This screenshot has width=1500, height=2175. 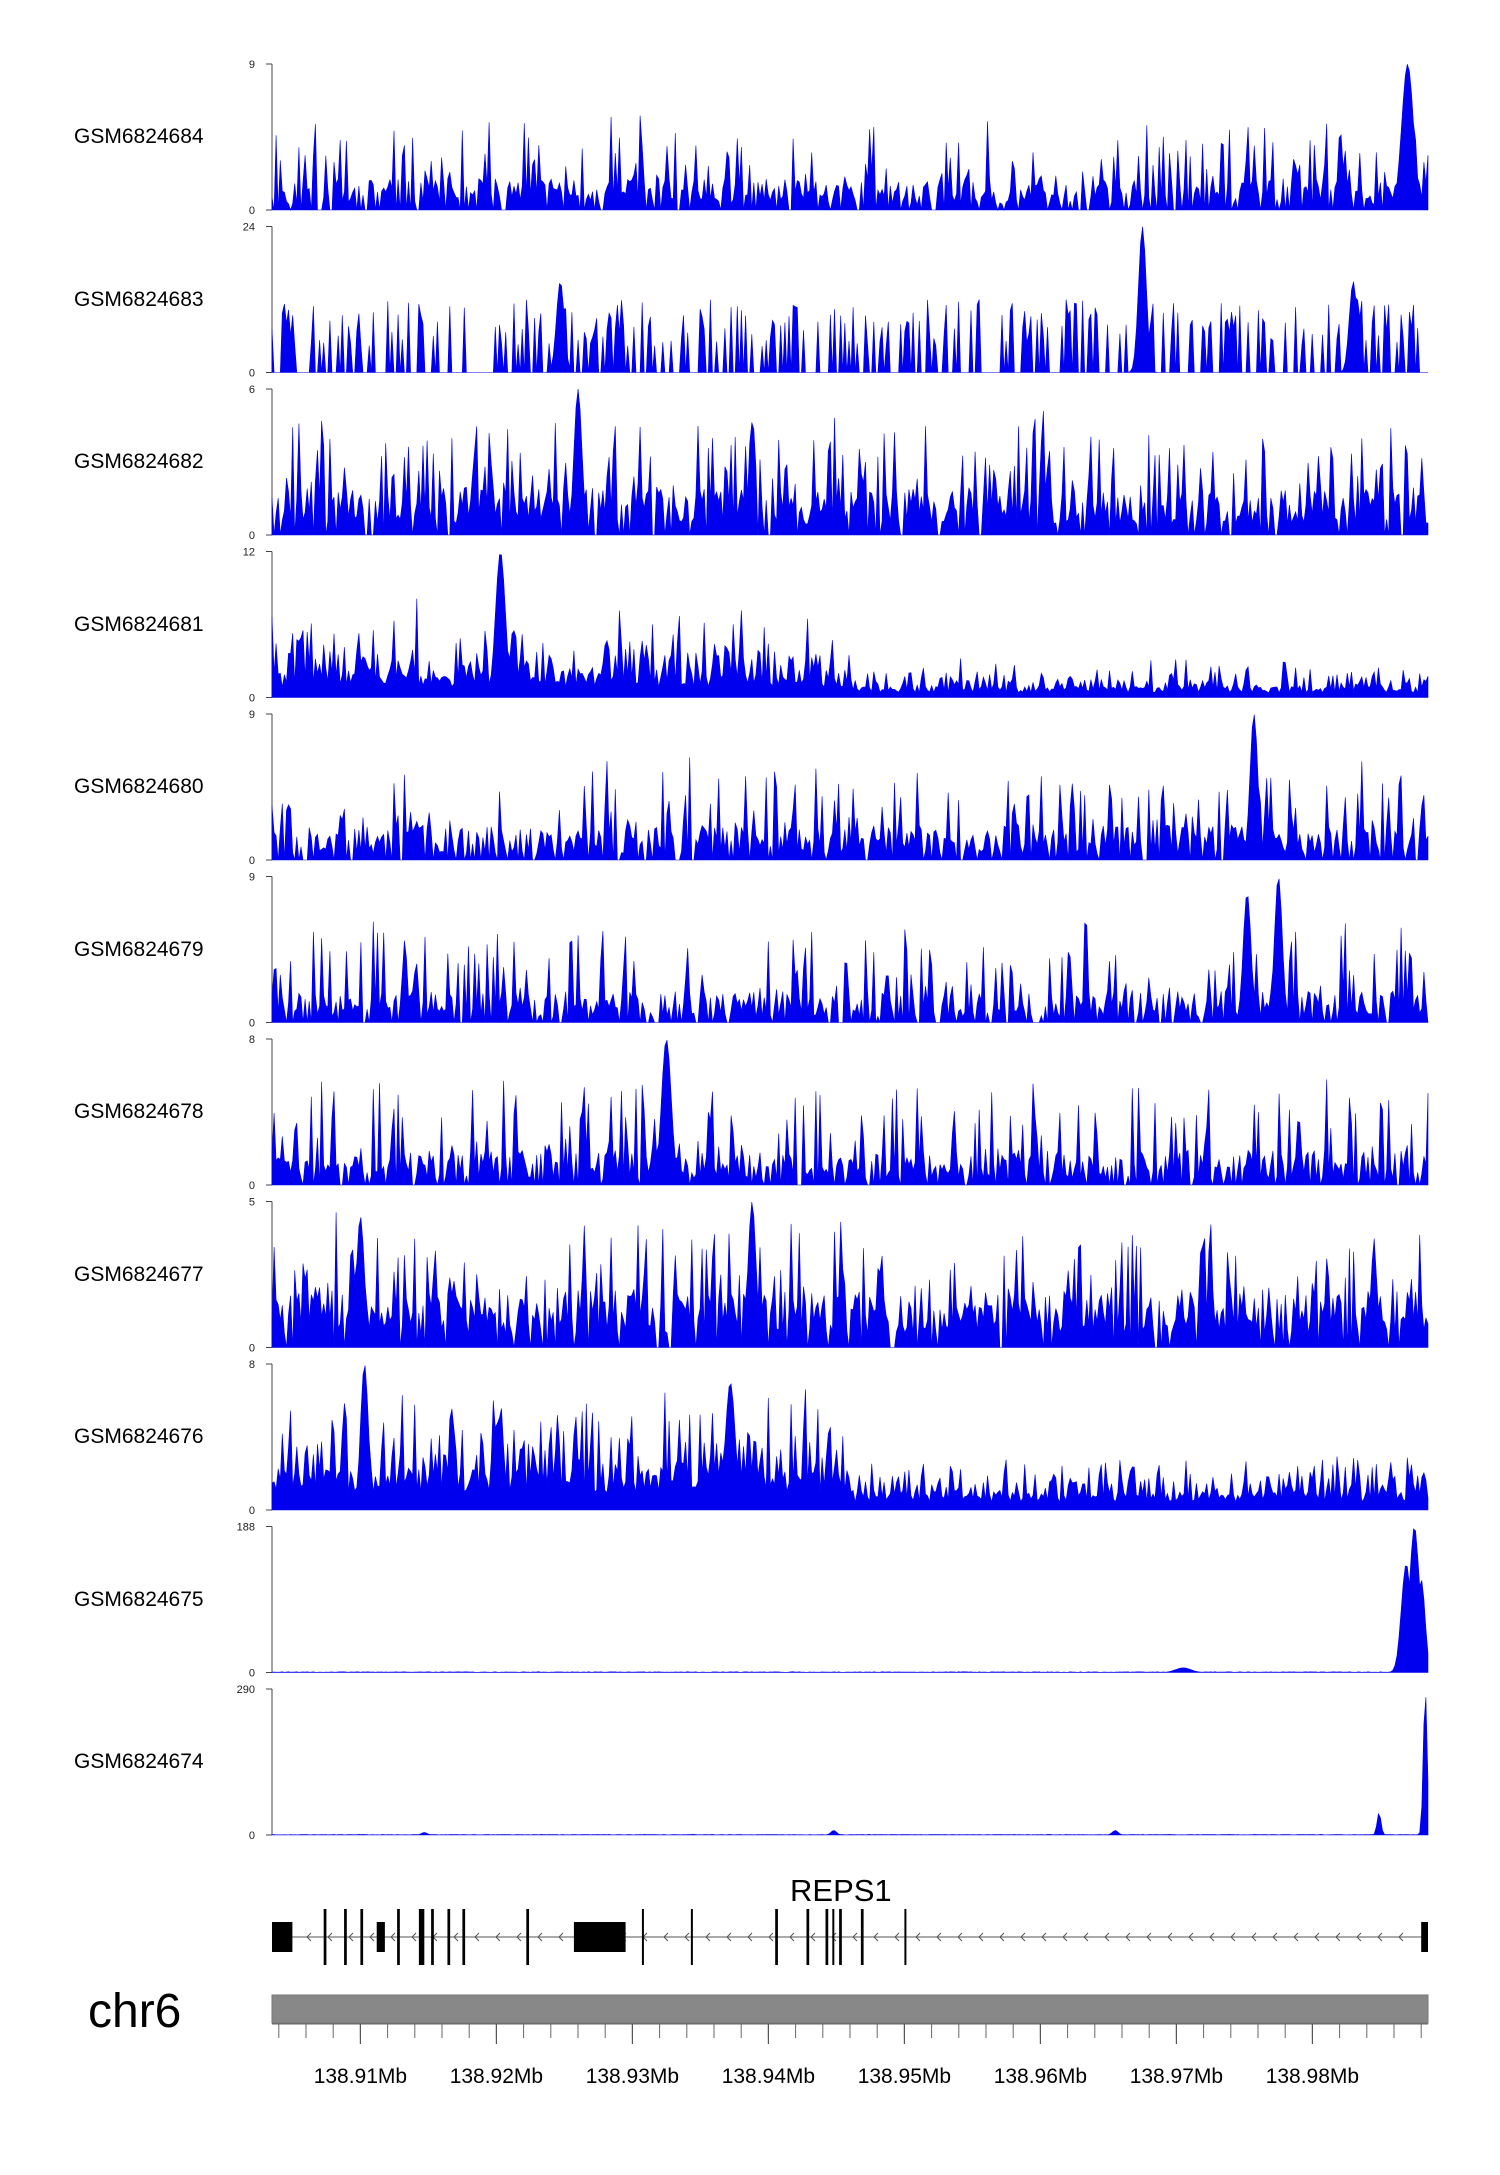 What do you see at coordinates (360, 2076) in the screenshot?
I see `genome-axis-tick-label: 138.91Mb` at bounding box center [360, 2076].